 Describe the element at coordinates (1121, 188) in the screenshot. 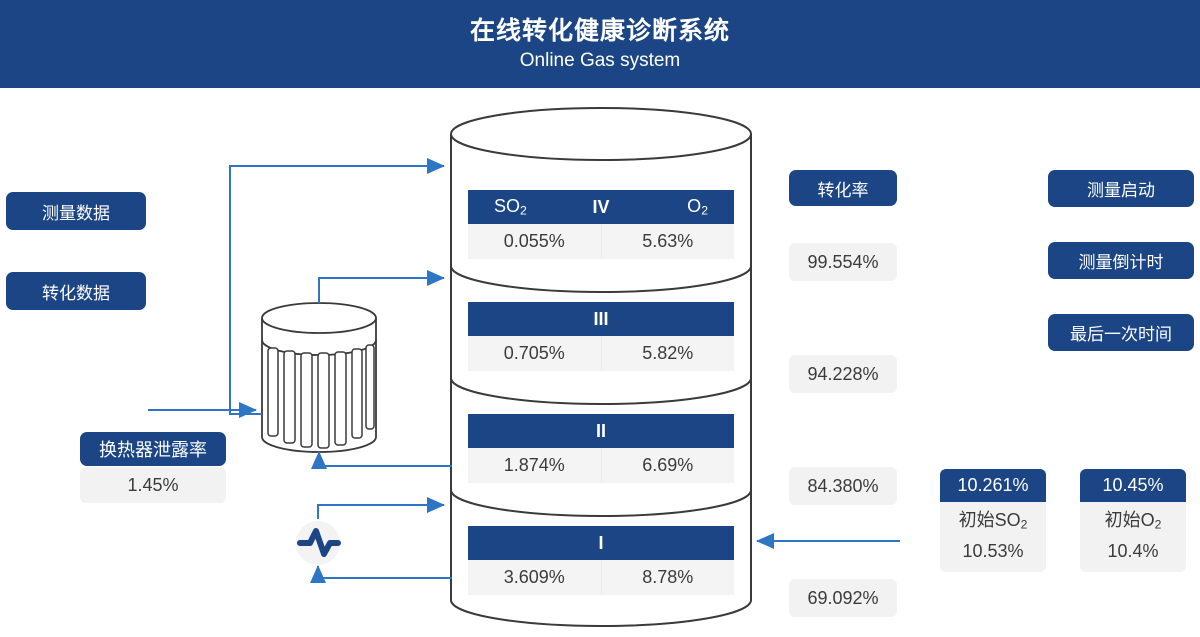

I see `measure-start-button: 测量启动` at that location.